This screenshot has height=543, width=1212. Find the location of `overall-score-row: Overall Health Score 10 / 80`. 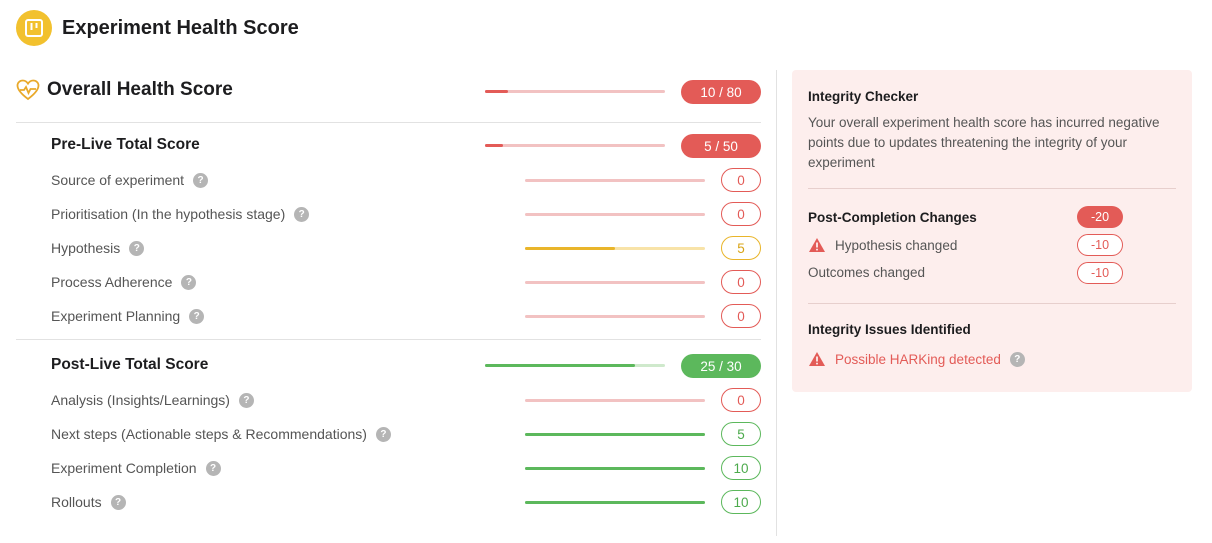

overall-score-row: Overall Health Score 10 / 80 is located at coordinates (388, 91).